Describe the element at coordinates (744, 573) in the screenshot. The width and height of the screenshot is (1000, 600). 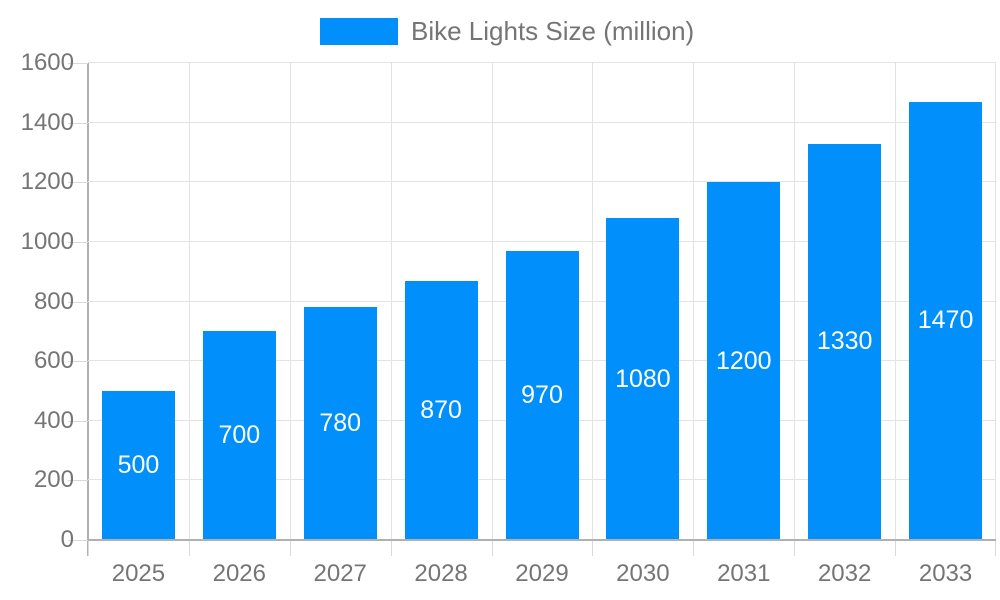
I see `x-axis-label-2031: 2031` at that location.